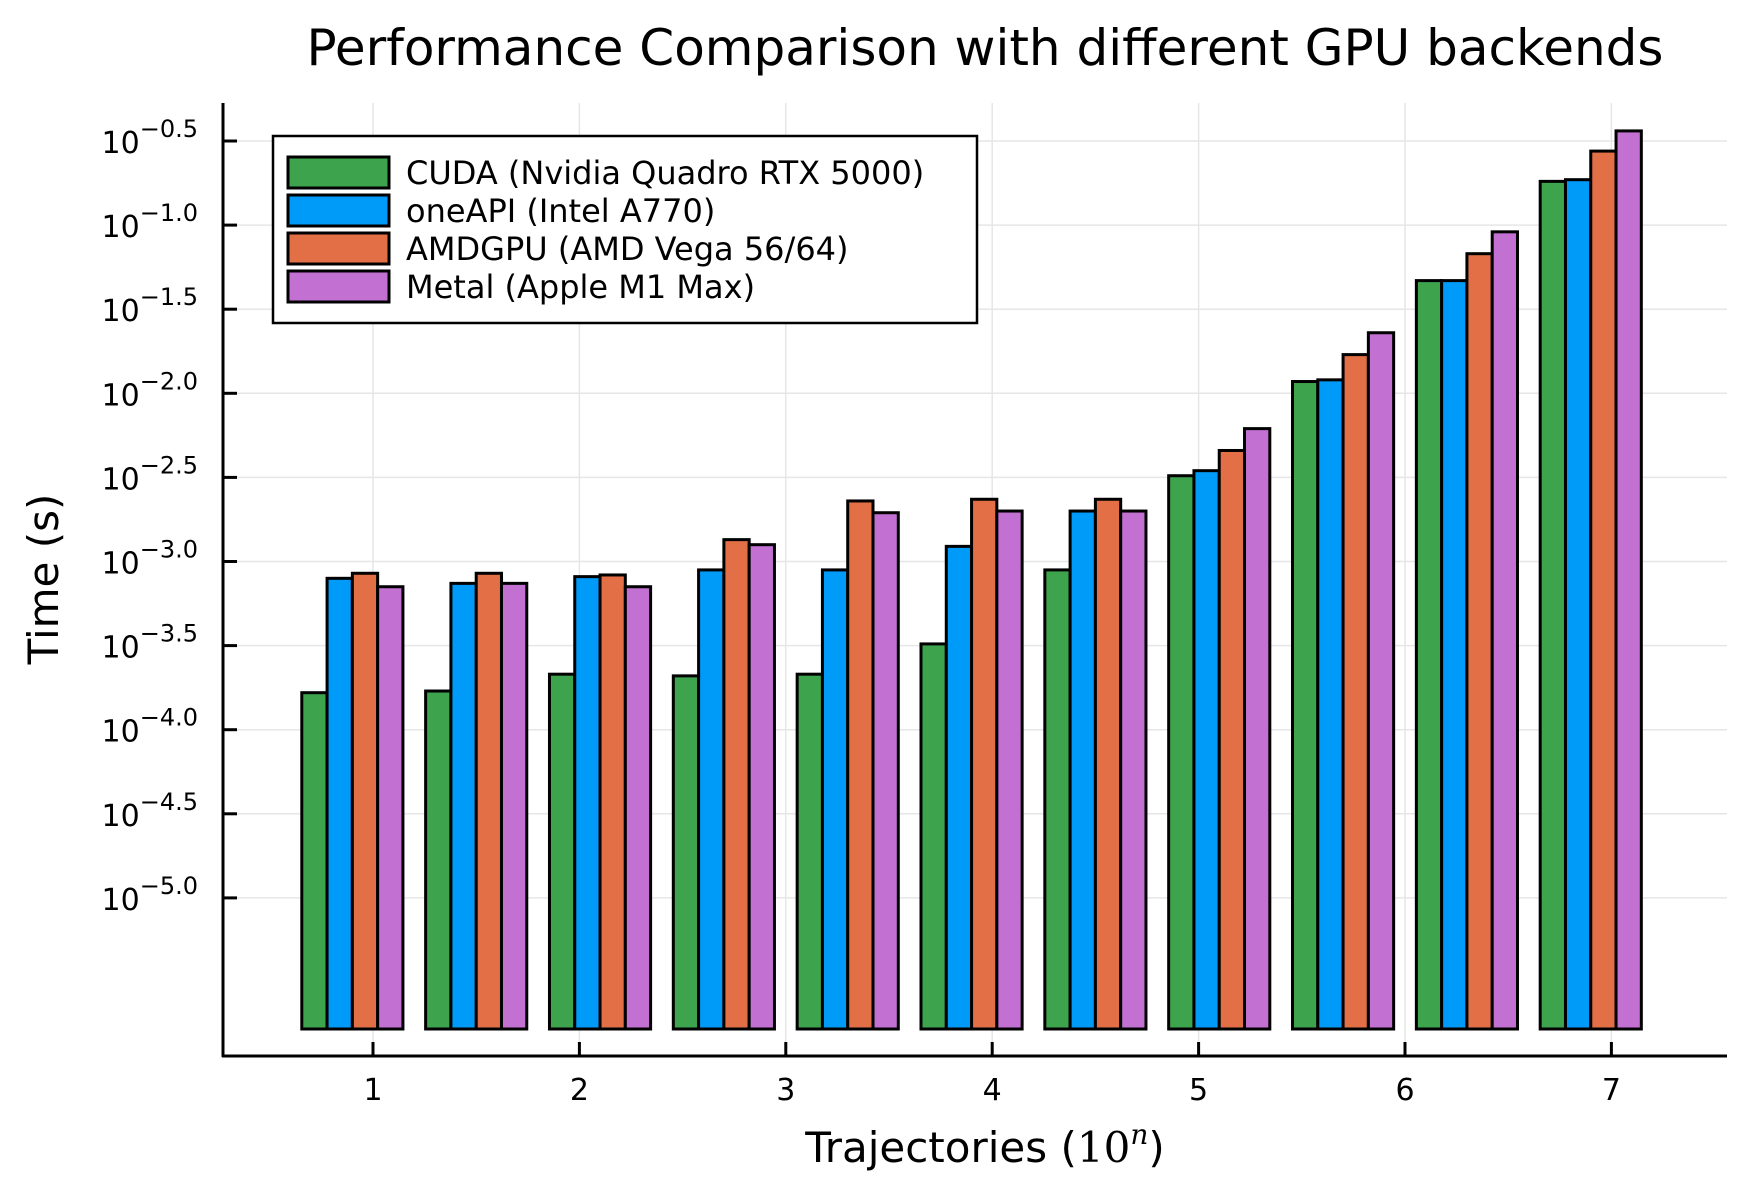 The height and width of the screenshot is (1186, 1764). What do you see at coordinates (150, 895) in the screenshot?
I see `y-tick-label: 10−5.0` at bounding box center [150, 895].